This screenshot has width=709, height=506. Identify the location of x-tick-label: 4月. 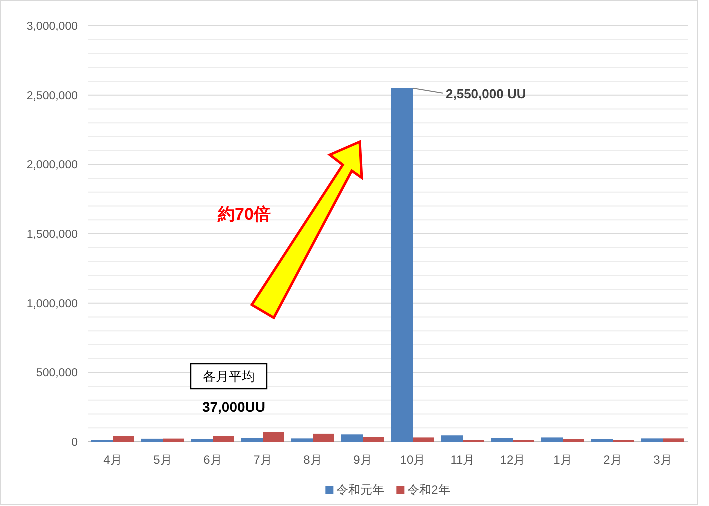
(113, 460).